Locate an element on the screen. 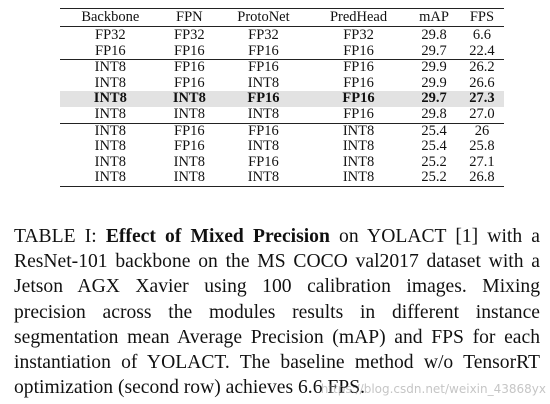 The image size is (550, 404). cell-fps: 27.1 is located at coordinates (482, 161).